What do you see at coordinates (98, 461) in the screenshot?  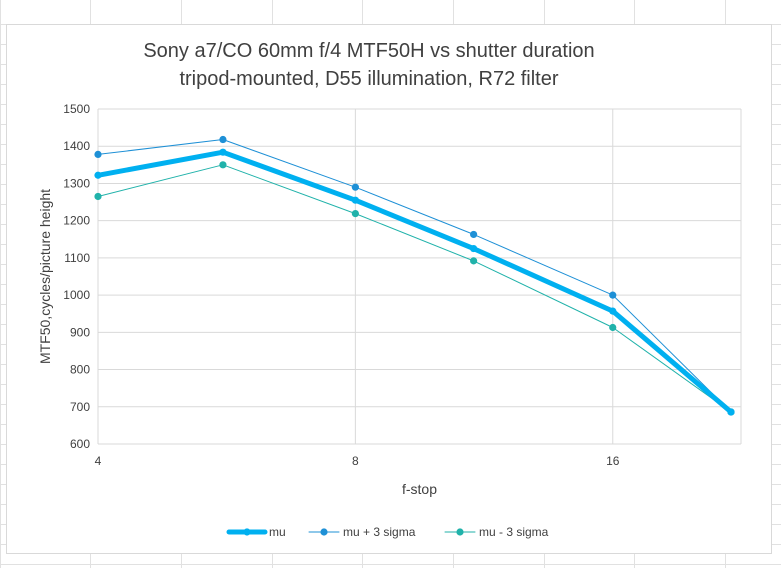 I see `x-tick-label: 4` at bounding box center [98, 461].